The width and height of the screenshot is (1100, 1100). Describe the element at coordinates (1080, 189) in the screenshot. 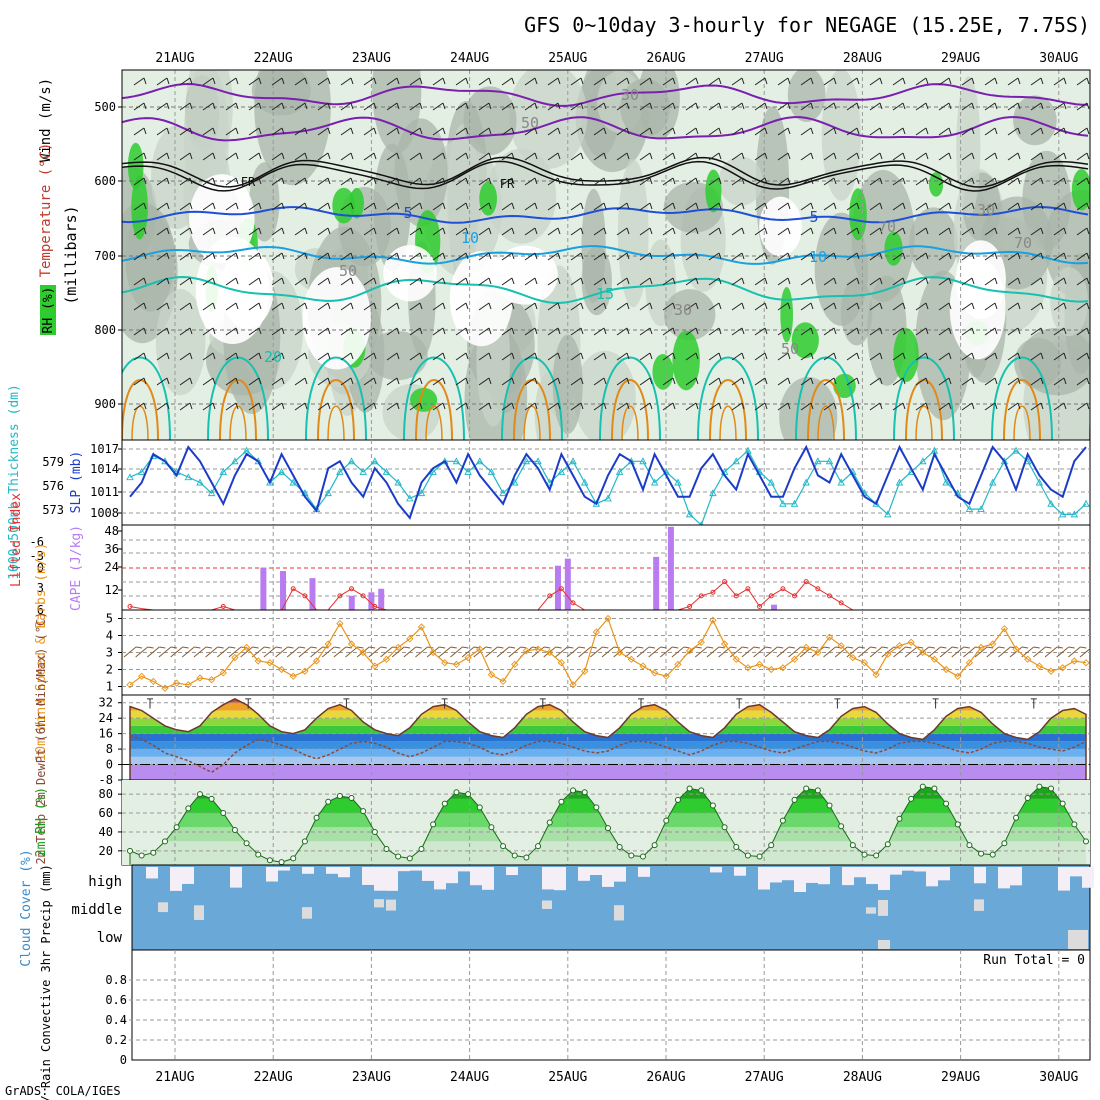

I see `rh-moist-blob` at that location.